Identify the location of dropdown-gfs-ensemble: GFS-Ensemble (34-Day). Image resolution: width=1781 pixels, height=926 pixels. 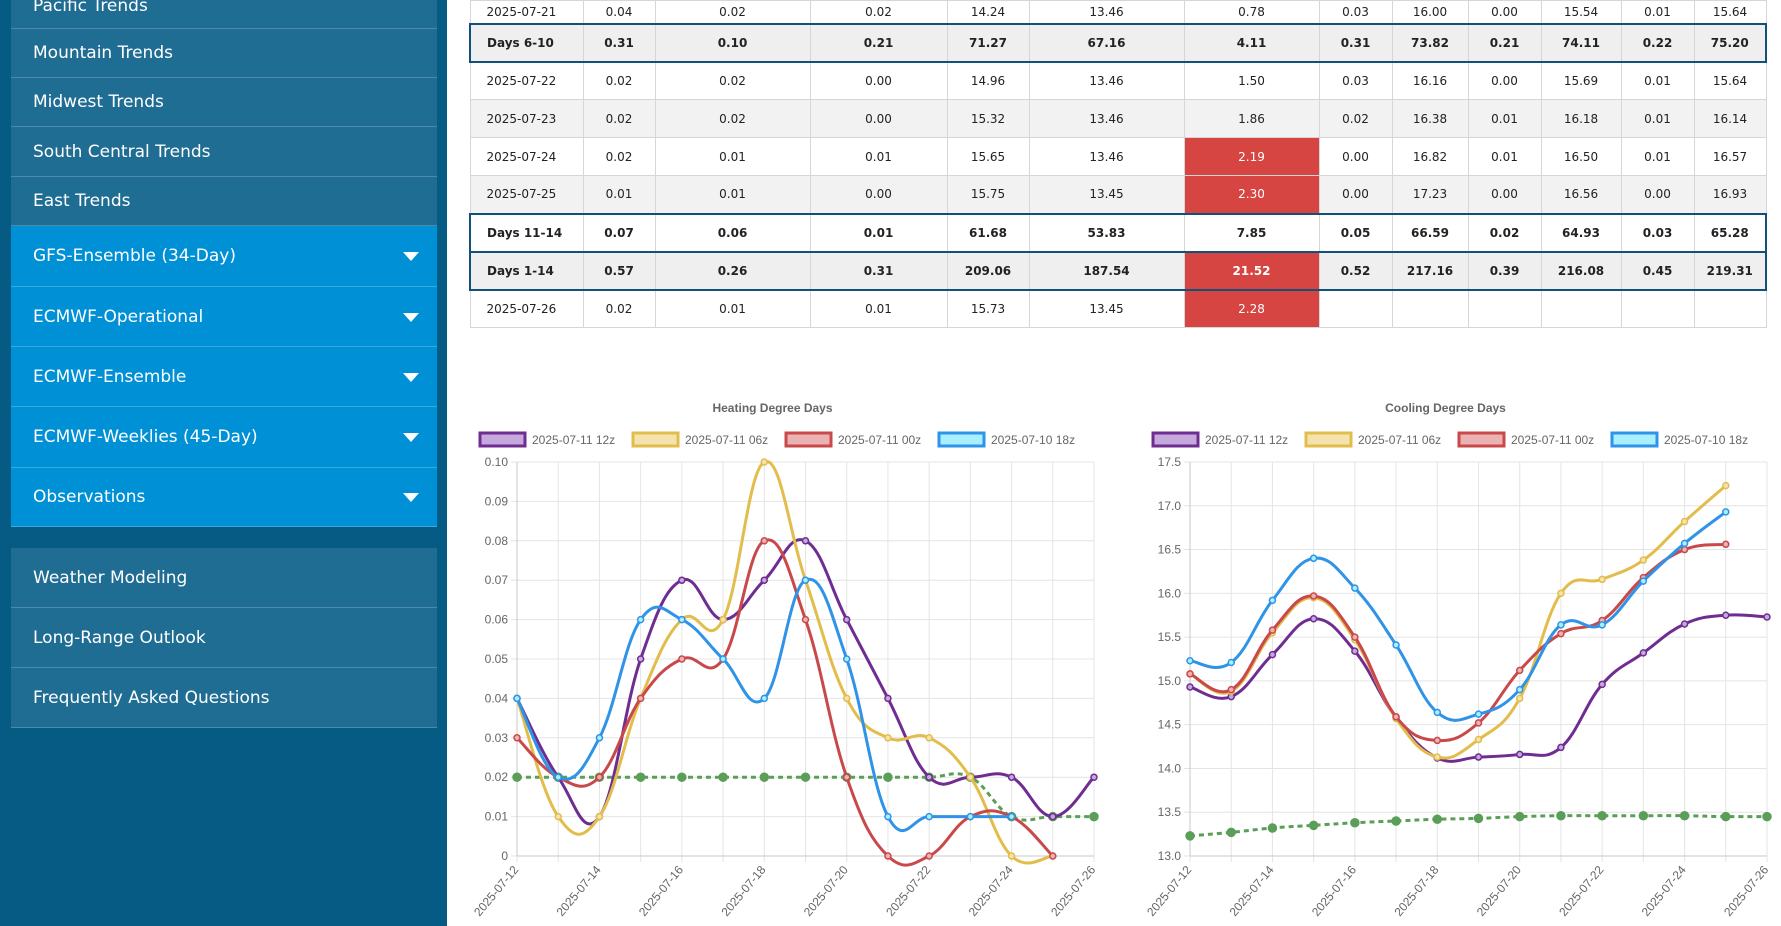
(224, 256).